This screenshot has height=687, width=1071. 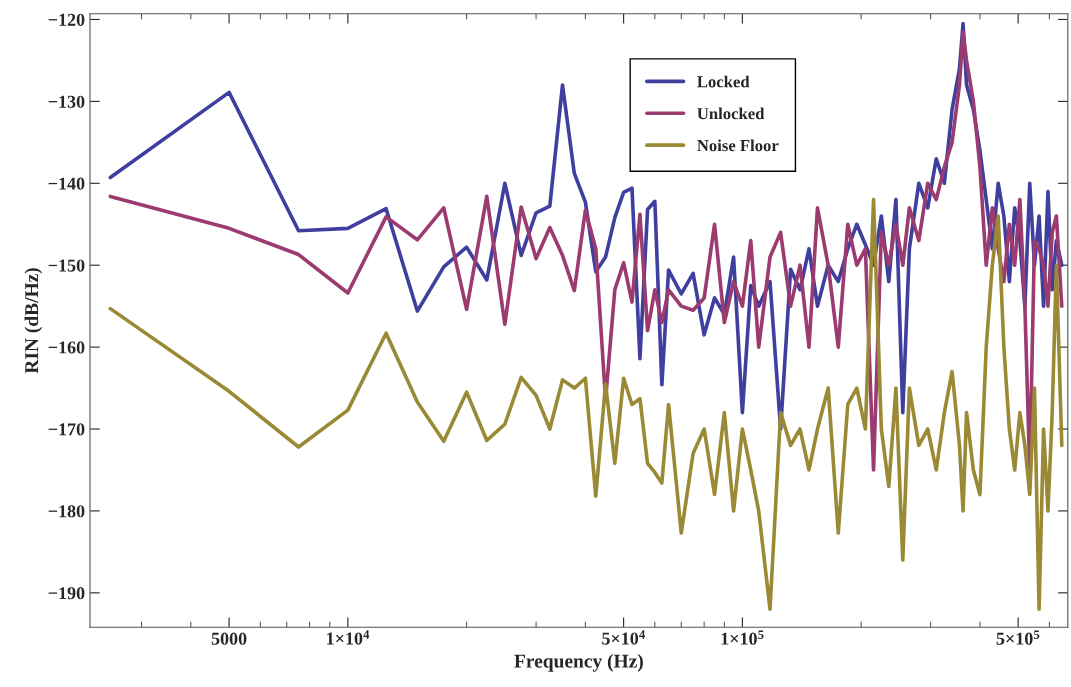 I want to click on y-tick-label: −160, so click(x=66, y=347).